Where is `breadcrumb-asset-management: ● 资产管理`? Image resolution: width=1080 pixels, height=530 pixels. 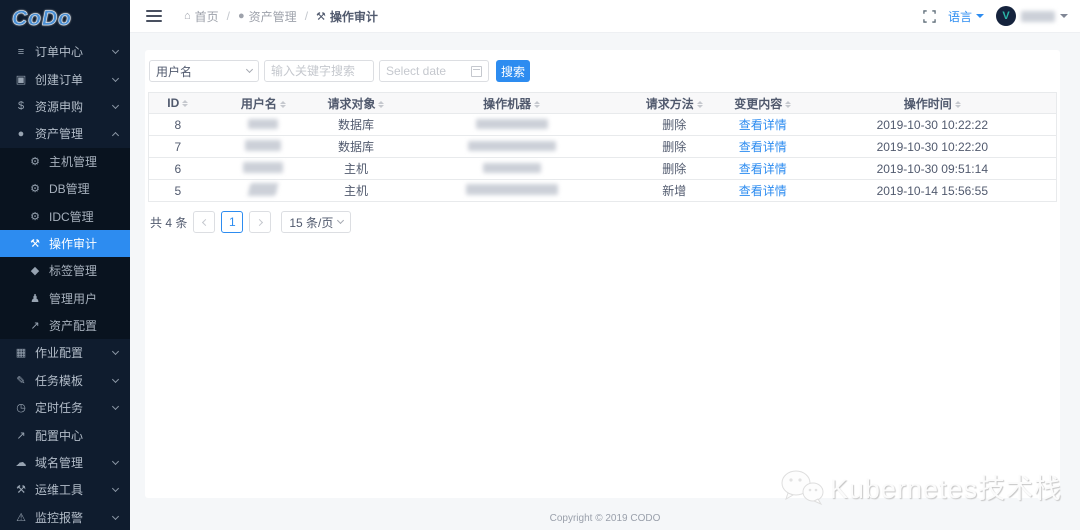 breadcrumb-asset-management: ● 资产管理 is located at coordinates (267, 16).